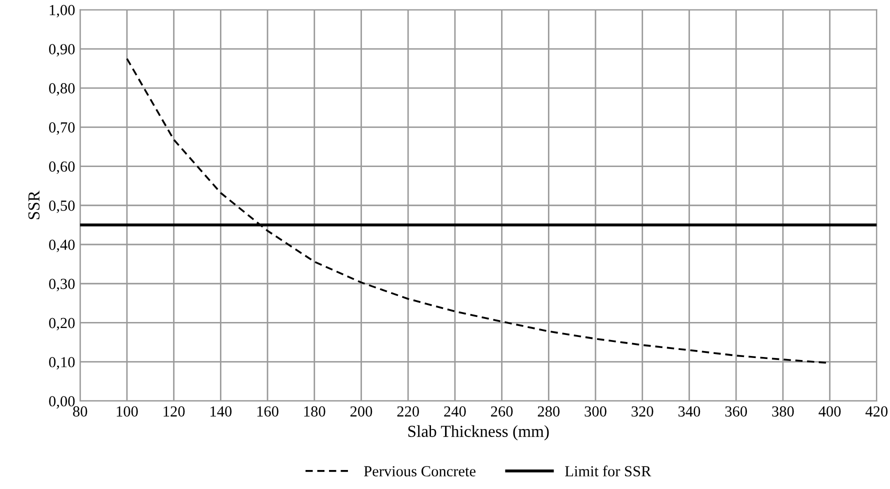 Image resolution: width=890 pixels, height=489 pixels. Describe the element at coordinates (62, 363) in the screenshot. I see `y-tick-label: 0,10` at that location.